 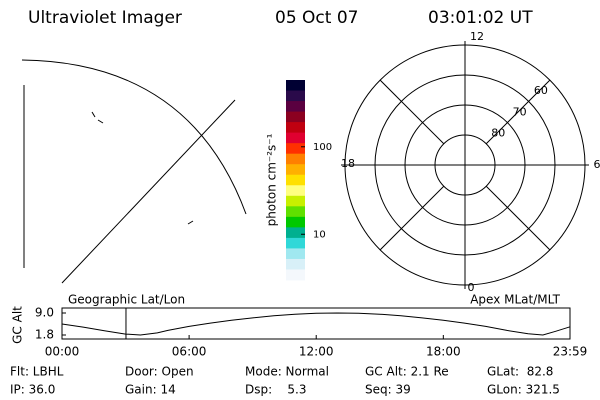 What do you see at coordinates (597, 164) in the screenshot?
I see `polar-mlt-label: 6` at bounding box center [597, 164].